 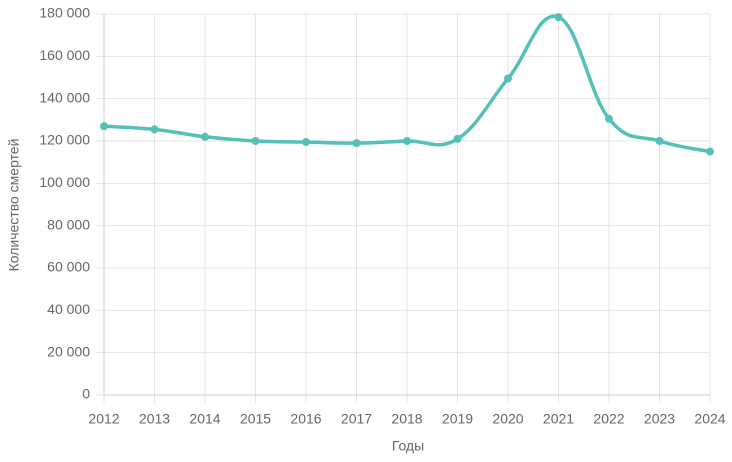 What do you see at coordinates (64, 97) in the screenshot?
I see `y-tick-label: 140 000` at bounding box center [64, 97].